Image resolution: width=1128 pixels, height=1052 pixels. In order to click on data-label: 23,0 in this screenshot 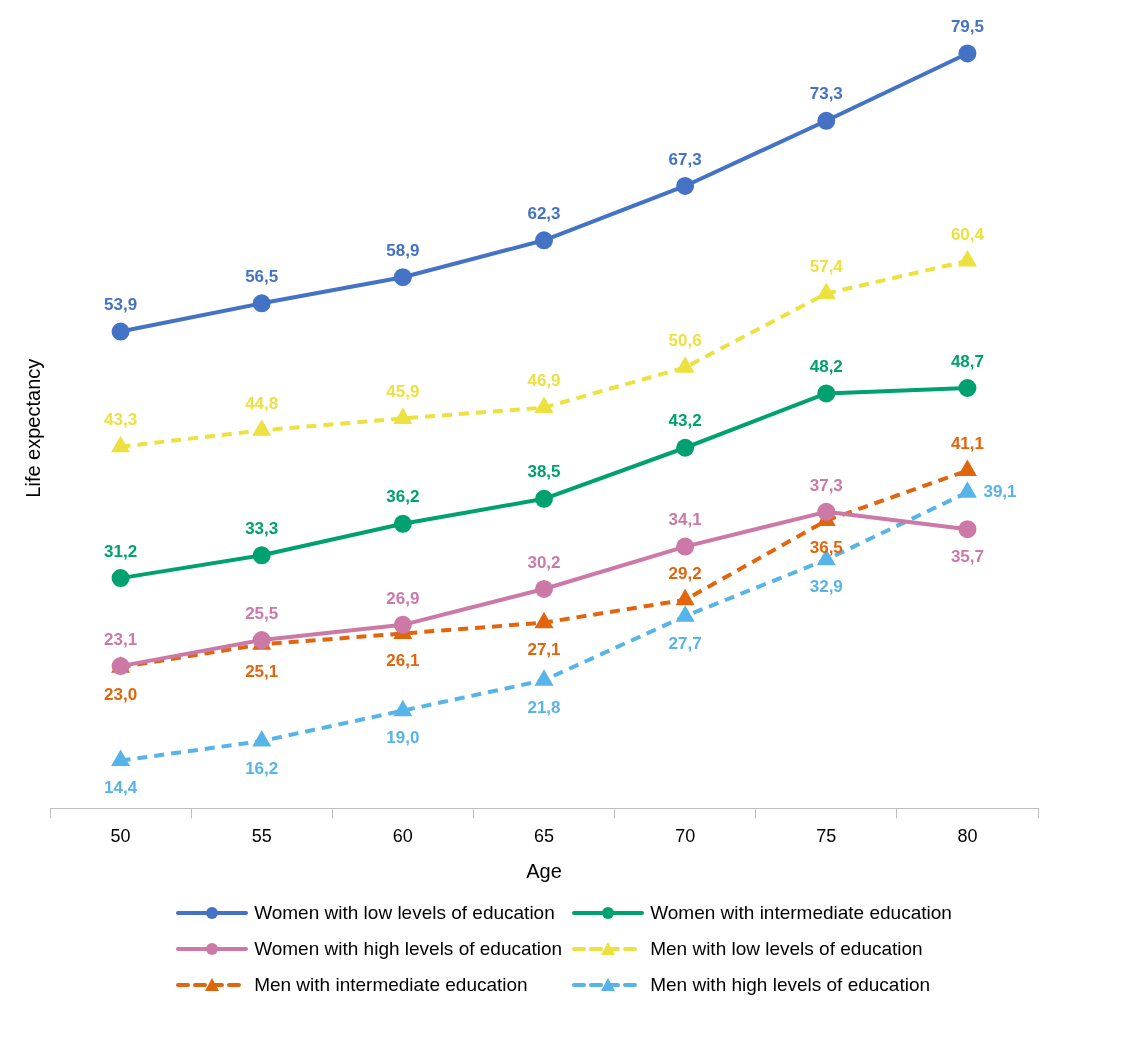, I will do `click(121, 694)`.